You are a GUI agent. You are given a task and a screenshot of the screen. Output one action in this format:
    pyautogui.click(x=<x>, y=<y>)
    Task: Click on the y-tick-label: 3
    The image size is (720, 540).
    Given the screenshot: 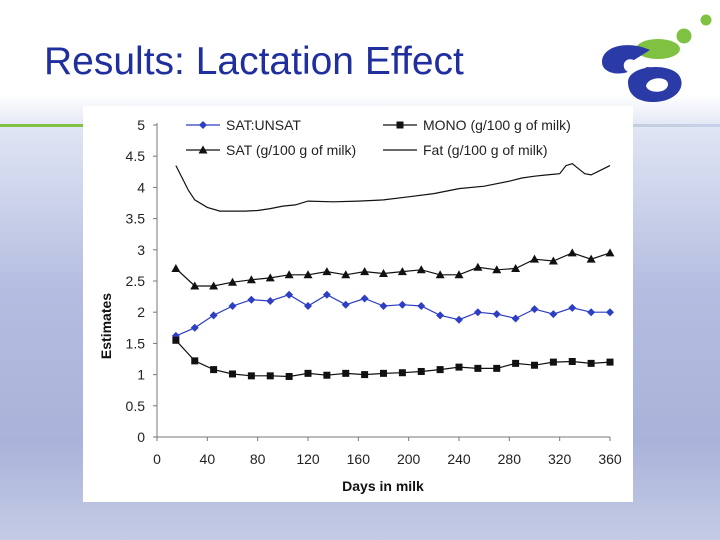 What is the action you would take?
    pyautogui.click(x=141, y=250)
    